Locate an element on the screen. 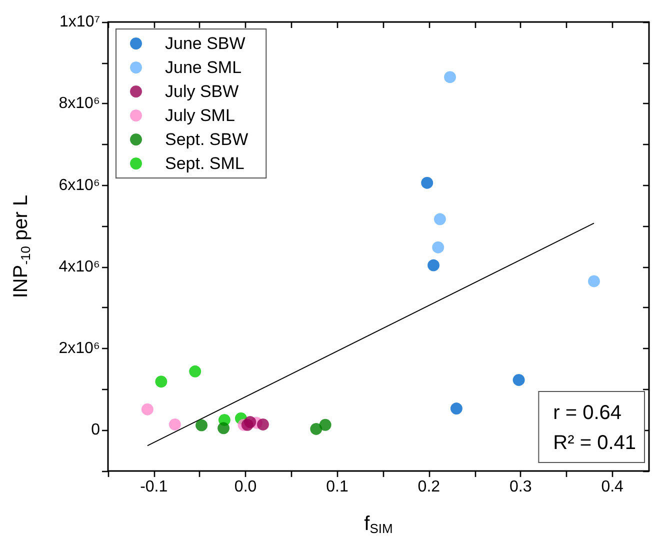 This screenshot has height=549, width=660. x-tick-label: 0.3 is located at coordinates (521, 487).